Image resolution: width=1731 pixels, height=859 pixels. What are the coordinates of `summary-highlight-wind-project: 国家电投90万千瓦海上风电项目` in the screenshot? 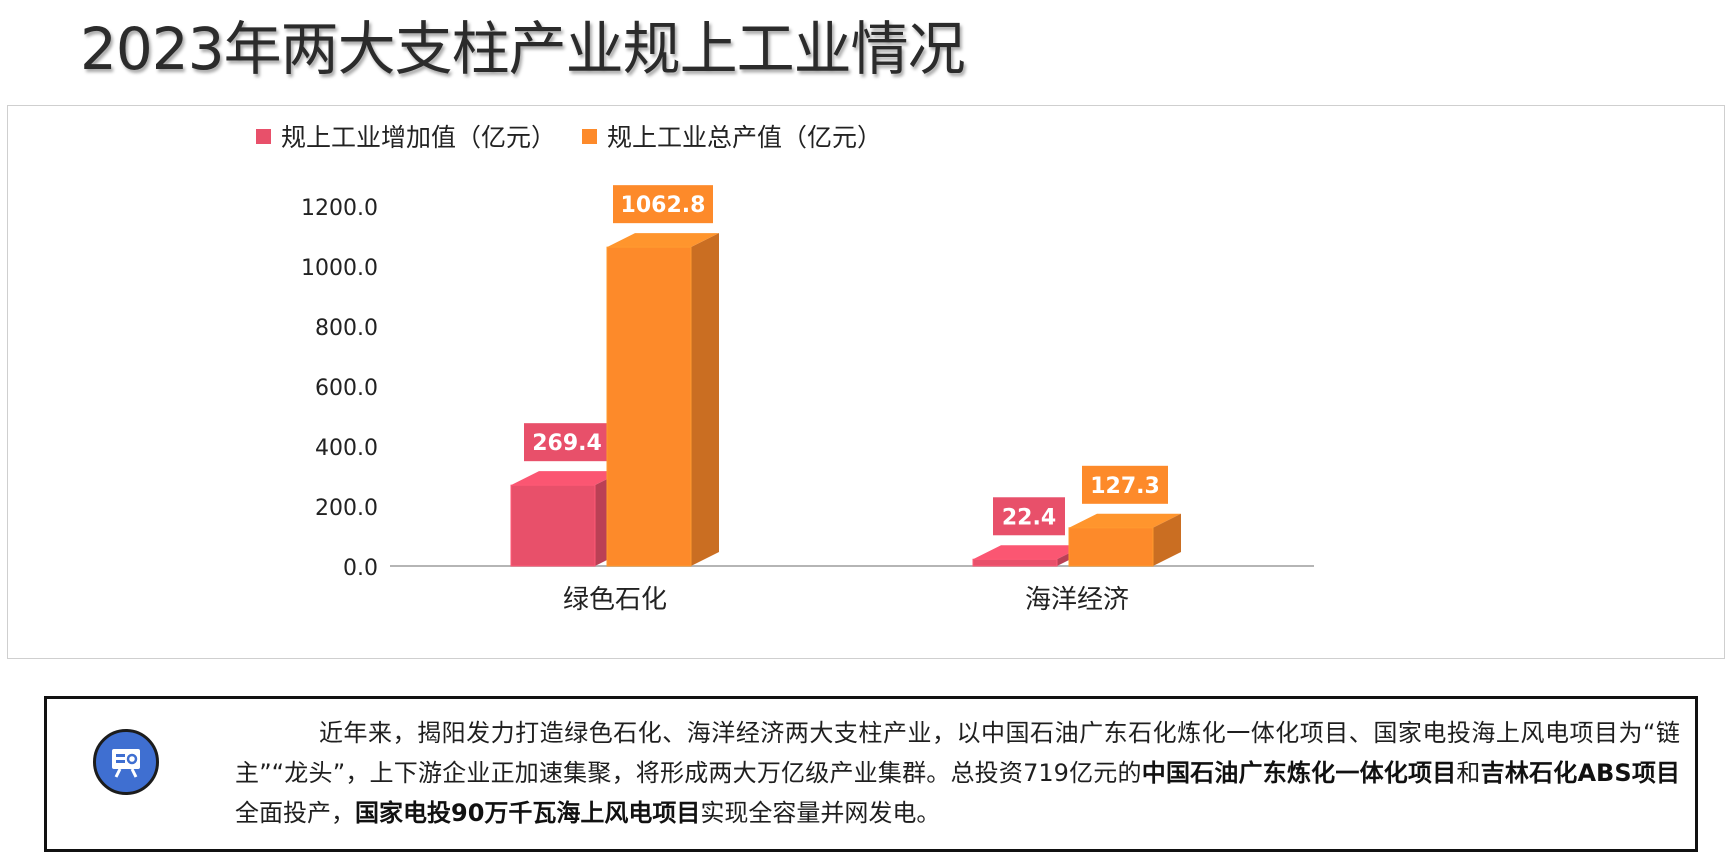 It's located at (528, 813).